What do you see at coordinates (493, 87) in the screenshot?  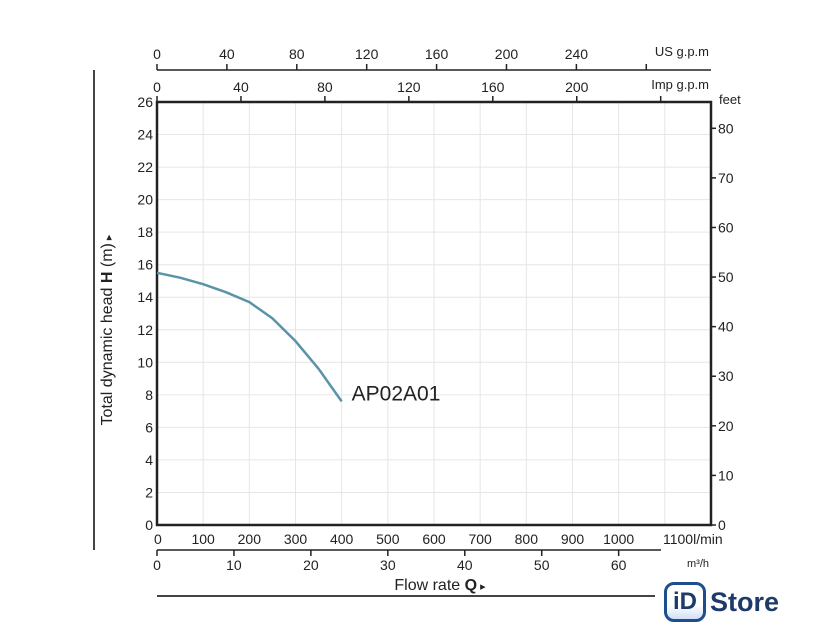 I see `imp-gpm-tick-label: 160` at bounding box center [493, 87].